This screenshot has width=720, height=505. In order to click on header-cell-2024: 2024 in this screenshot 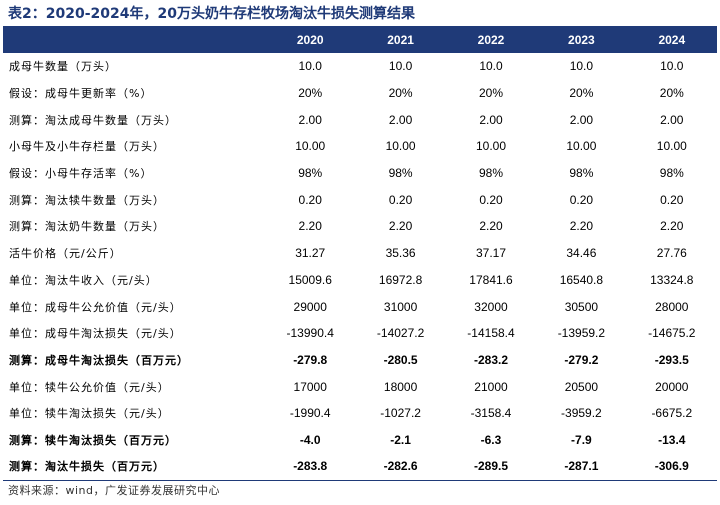, I will do `click(672, 39)`.